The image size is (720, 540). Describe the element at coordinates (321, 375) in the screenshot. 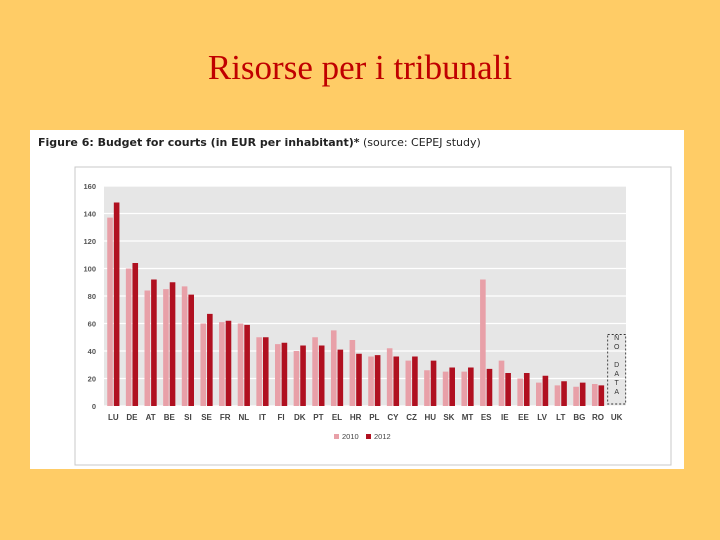

I see `bar-2012-PT` at that location.